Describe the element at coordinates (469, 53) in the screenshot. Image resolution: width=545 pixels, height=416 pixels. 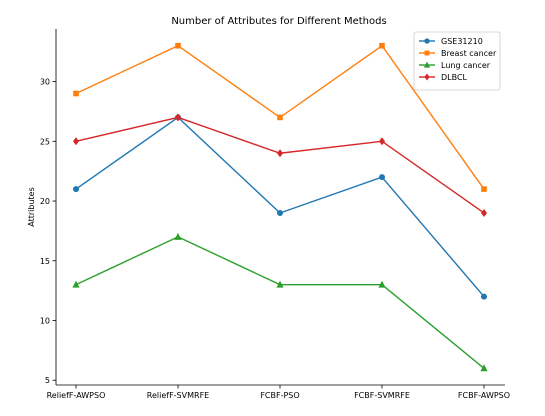
I see `legend-label: Breast cancer` at that location.